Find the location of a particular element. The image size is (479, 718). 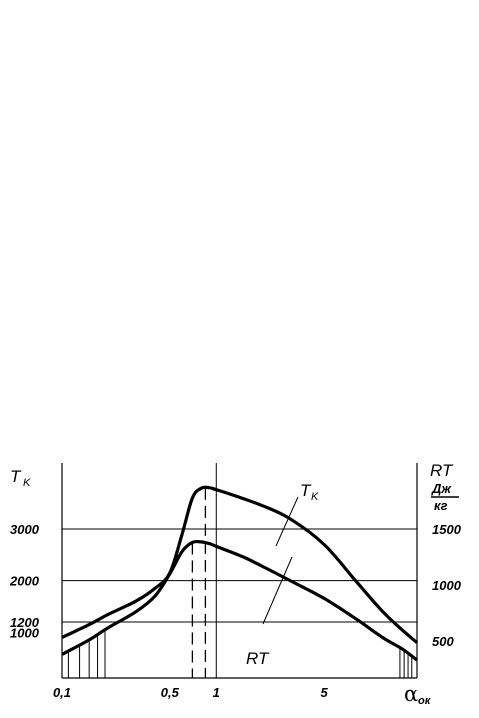

series-label-tk: T is located at coordinates (306, 490).